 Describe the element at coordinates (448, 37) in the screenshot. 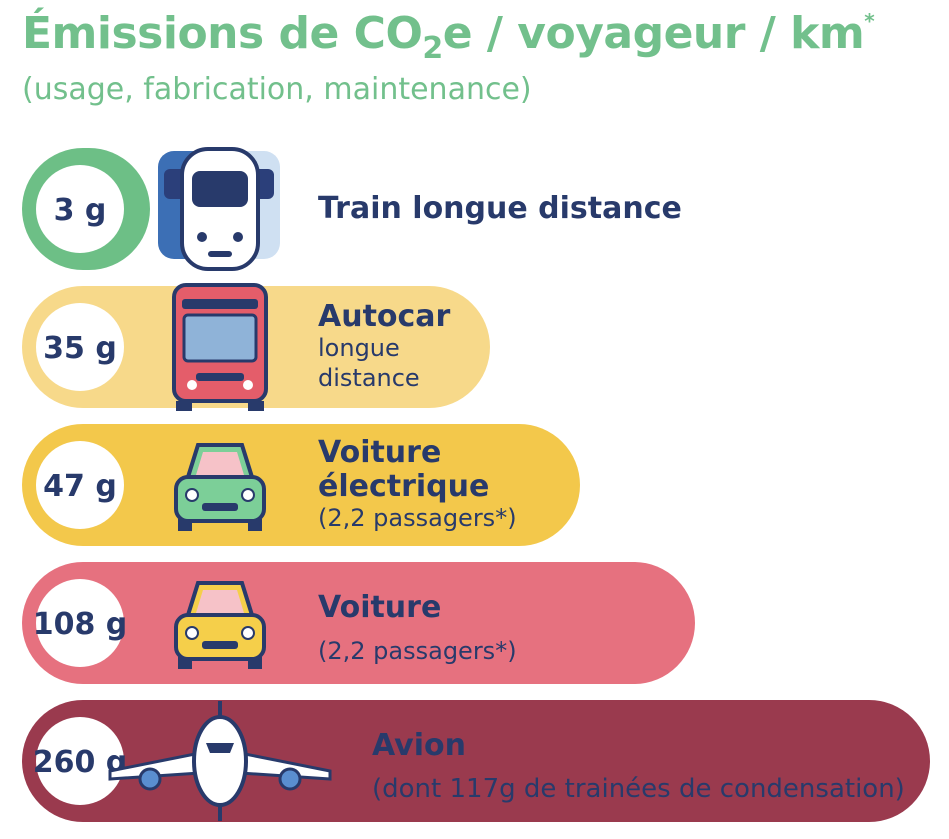

I see `chart-title: Émissions de CO2e / voyageur / km*` at that location.